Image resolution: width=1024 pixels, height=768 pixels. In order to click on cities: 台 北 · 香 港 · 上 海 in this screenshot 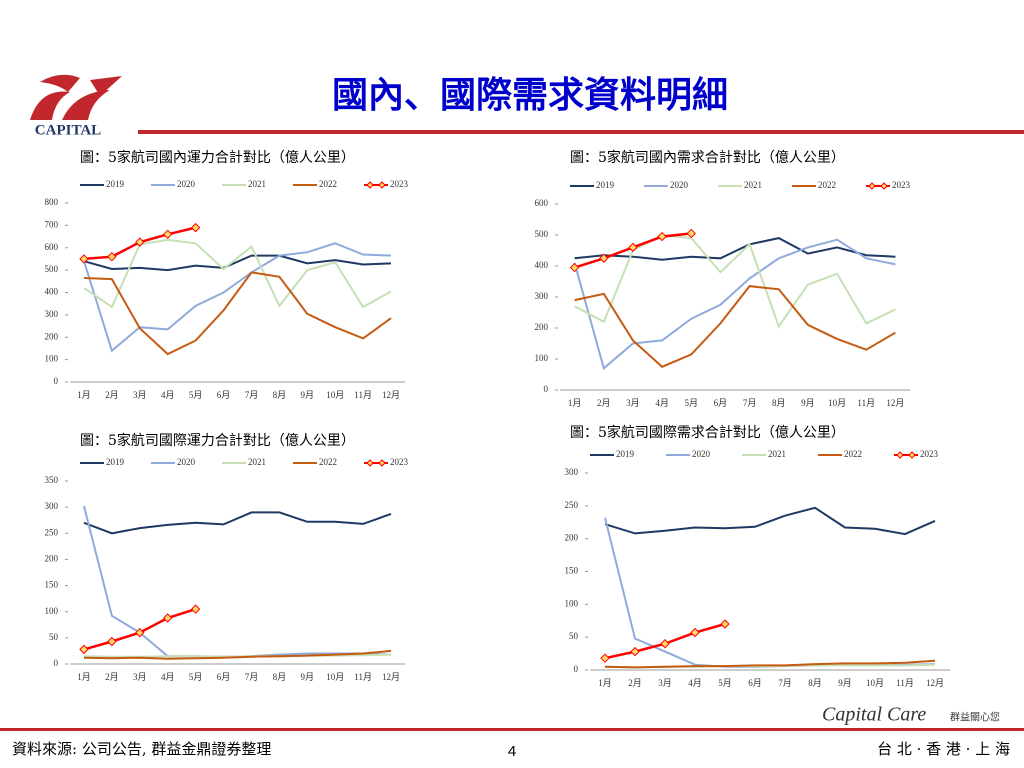, I will do `click(943, 749)`.